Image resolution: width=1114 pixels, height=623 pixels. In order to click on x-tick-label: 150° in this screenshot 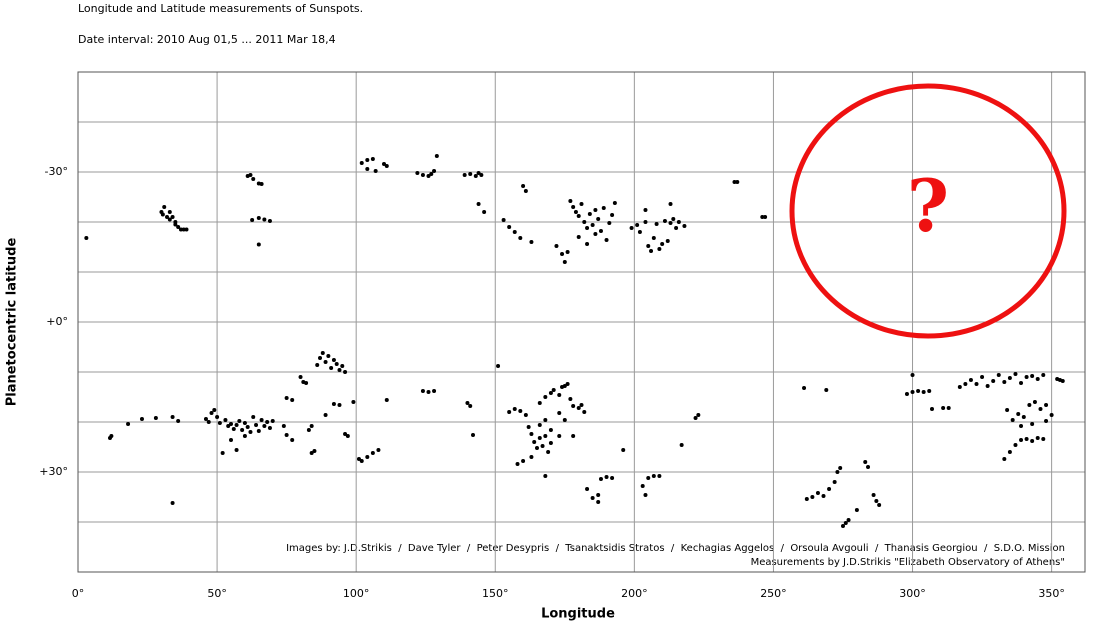, I will do `click(495, 593)`.